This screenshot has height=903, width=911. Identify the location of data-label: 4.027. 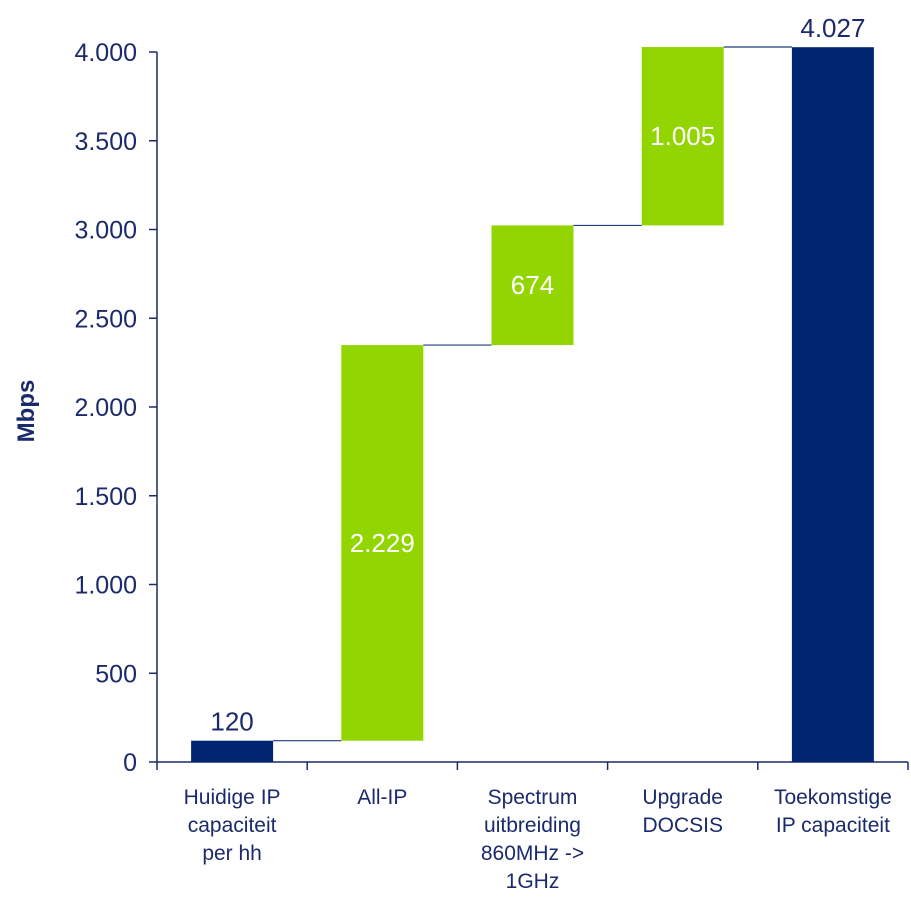
(832, 28).